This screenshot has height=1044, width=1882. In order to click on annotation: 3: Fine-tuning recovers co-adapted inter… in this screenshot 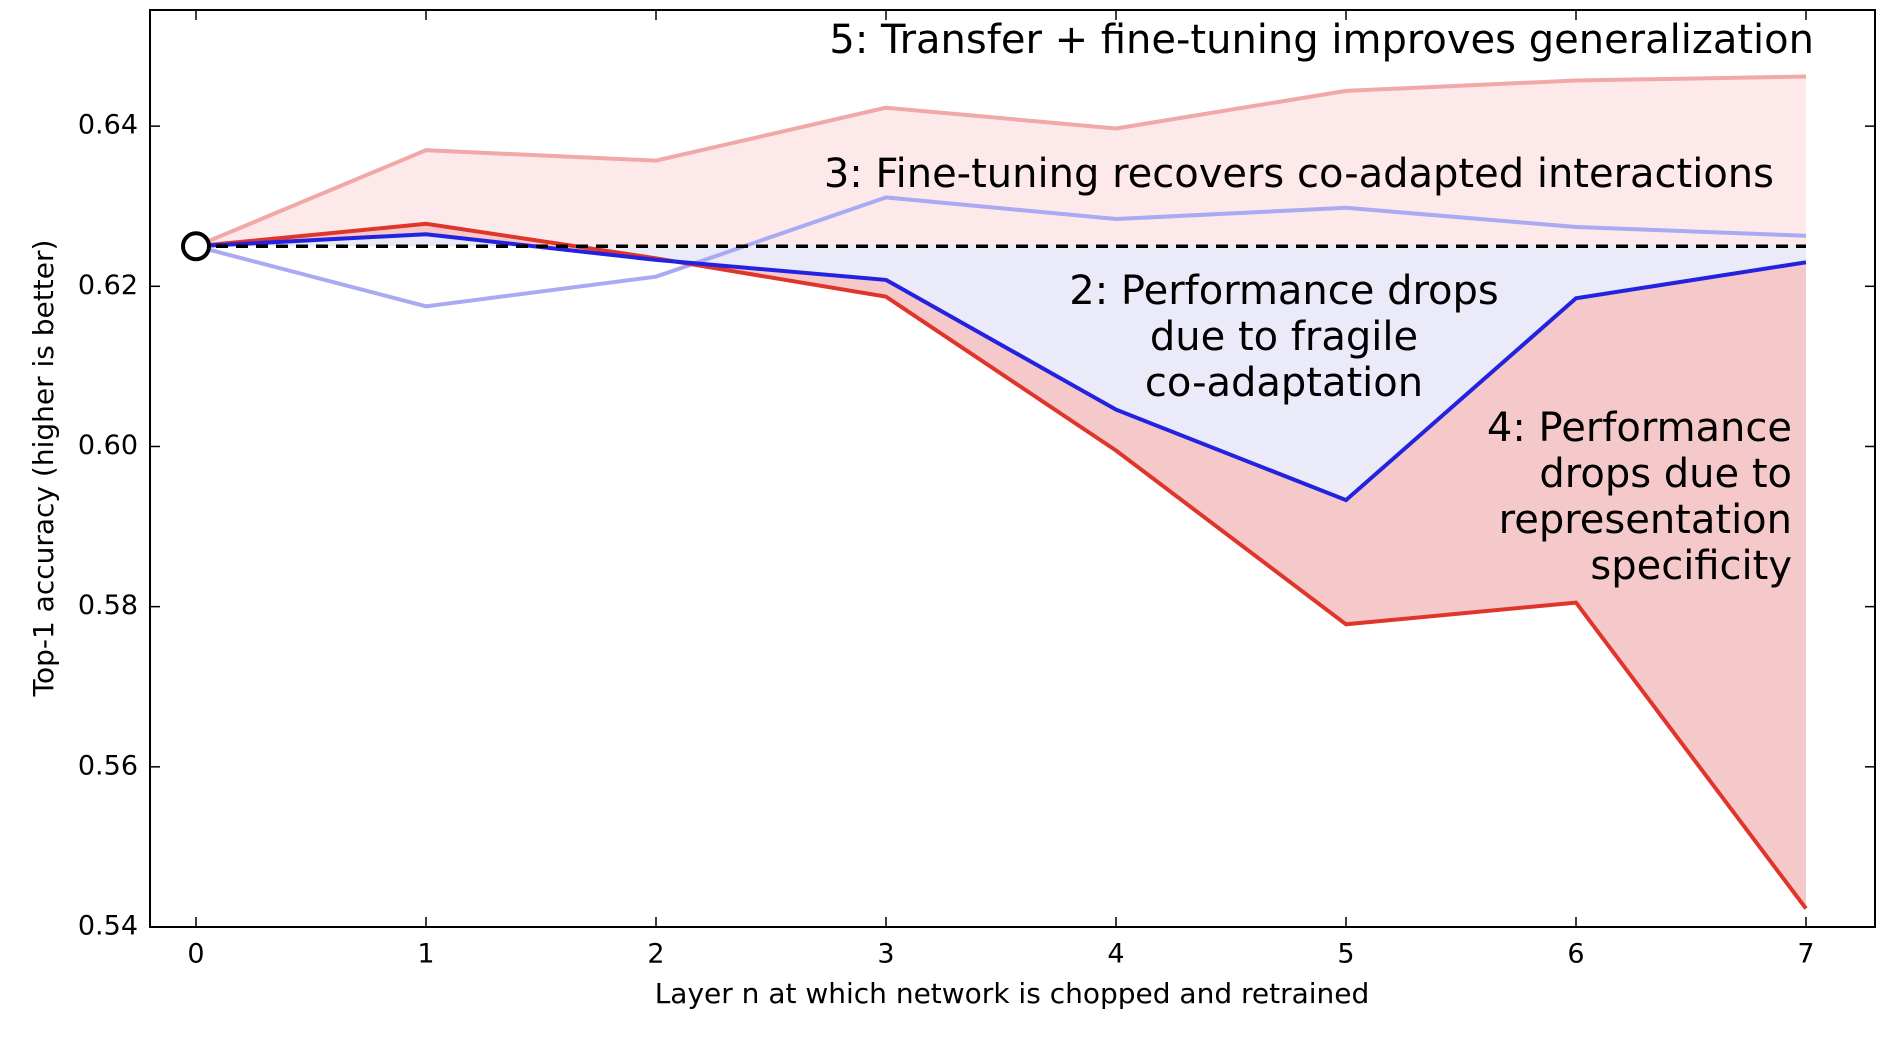, I will do `click(1299, 174)`.